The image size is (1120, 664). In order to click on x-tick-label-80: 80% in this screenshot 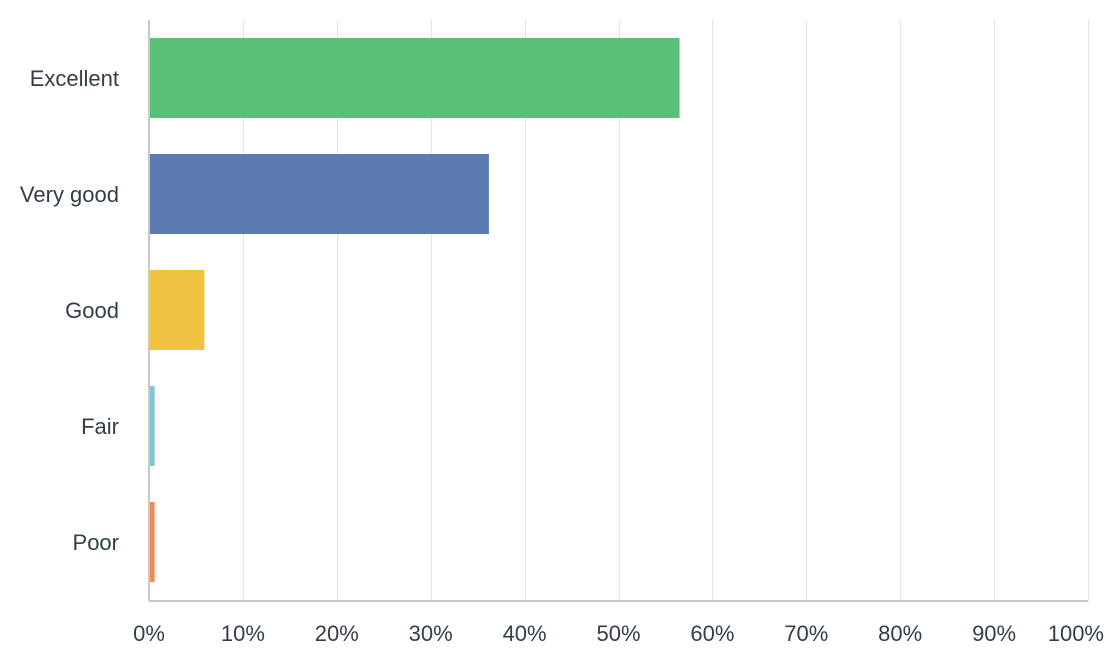, I will do `click(900, 633)`.